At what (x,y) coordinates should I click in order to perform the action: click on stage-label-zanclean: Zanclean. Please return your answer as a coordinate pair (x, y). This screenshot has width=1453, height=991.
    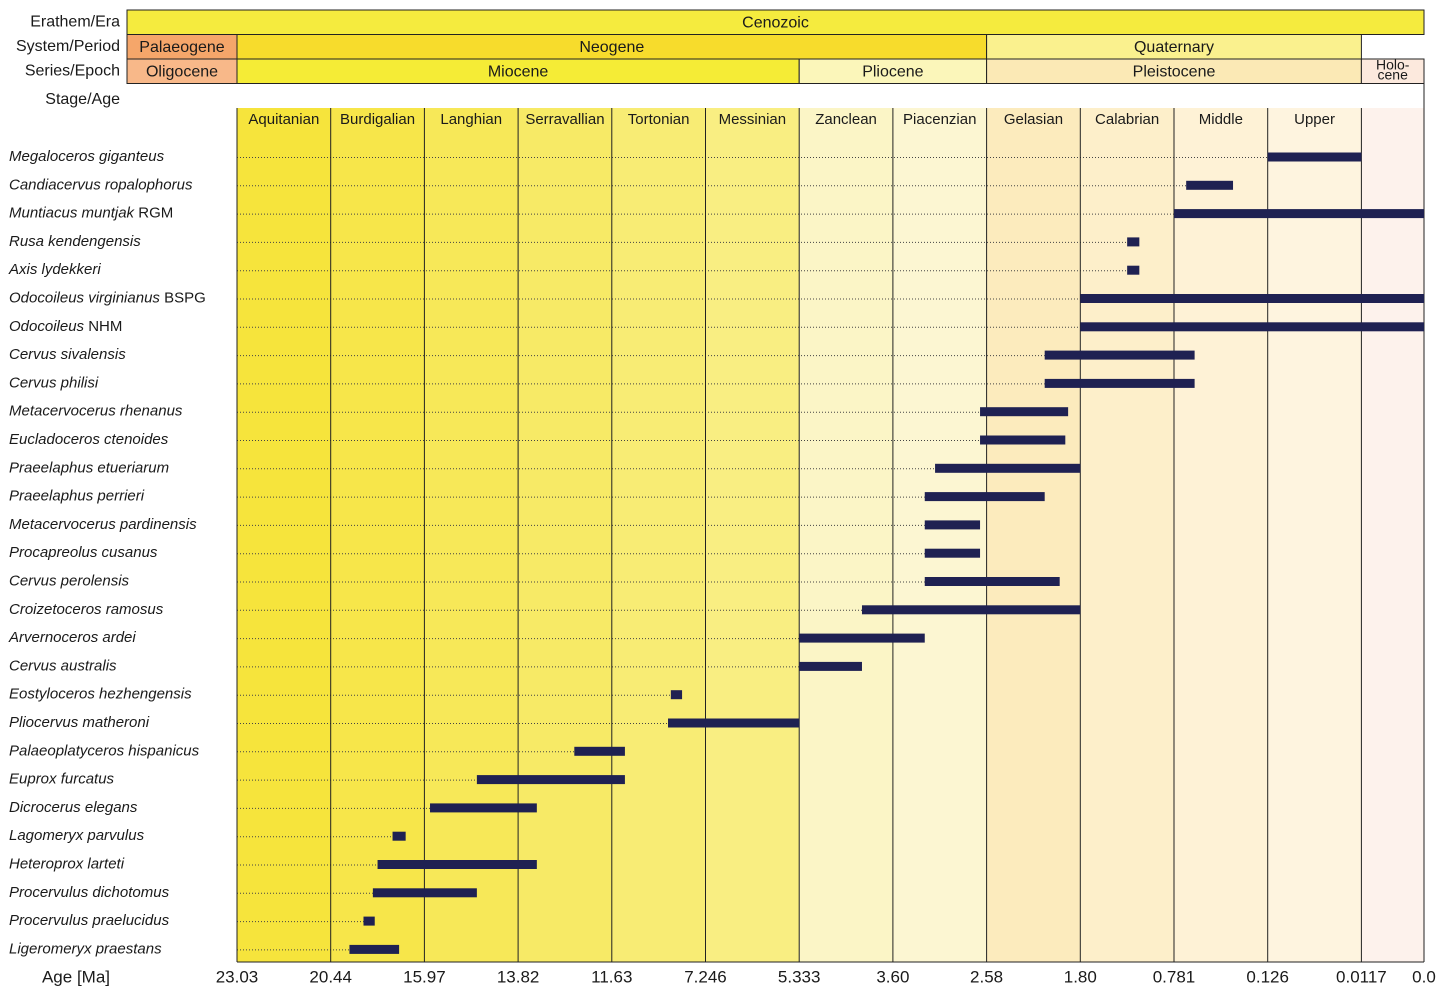
    Looking at the image, I should click on (846, 119).